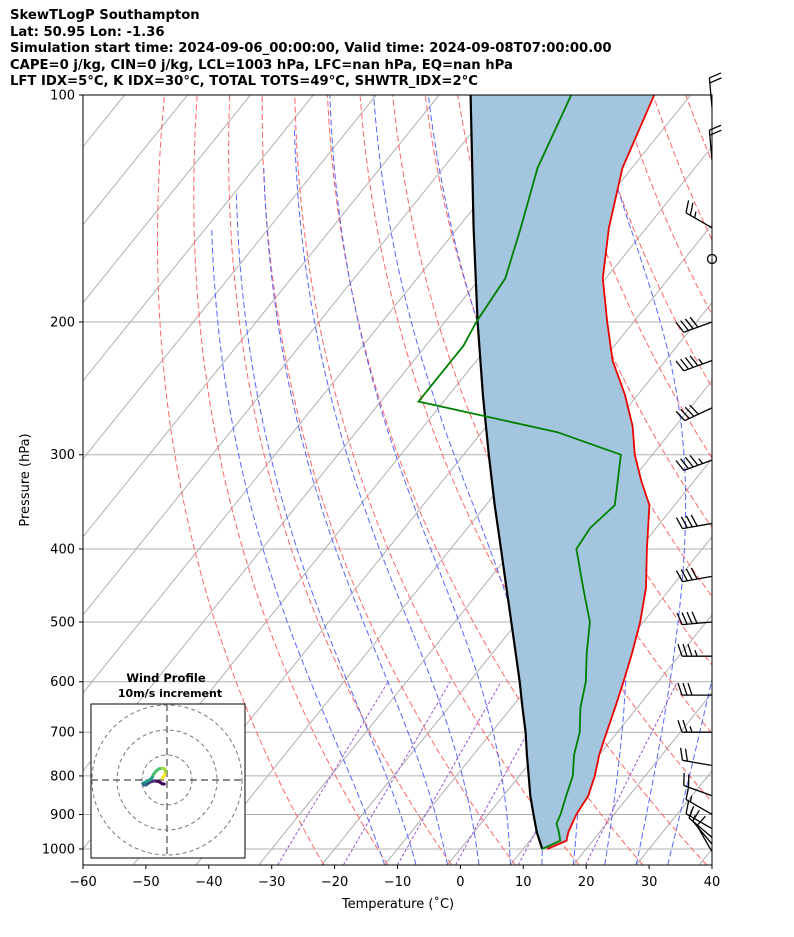  Describe the element at coordinates (162, 777) in the screenshot. I see `hodograph-segment` at that location.